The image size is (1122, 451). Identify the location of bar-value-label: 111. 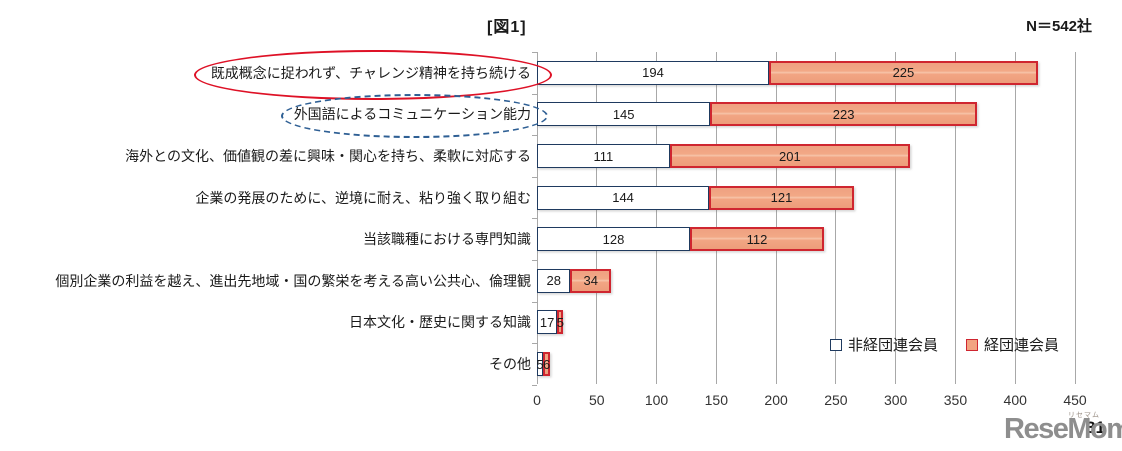
(603, 156).